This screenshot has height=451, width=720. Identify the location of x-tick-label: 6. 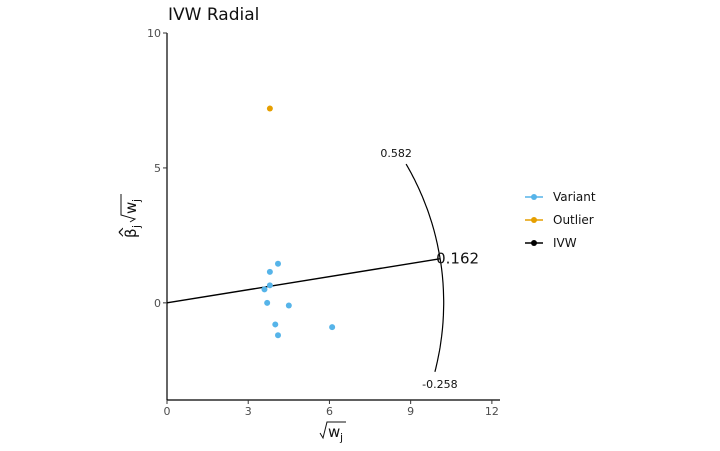
(329, 411).